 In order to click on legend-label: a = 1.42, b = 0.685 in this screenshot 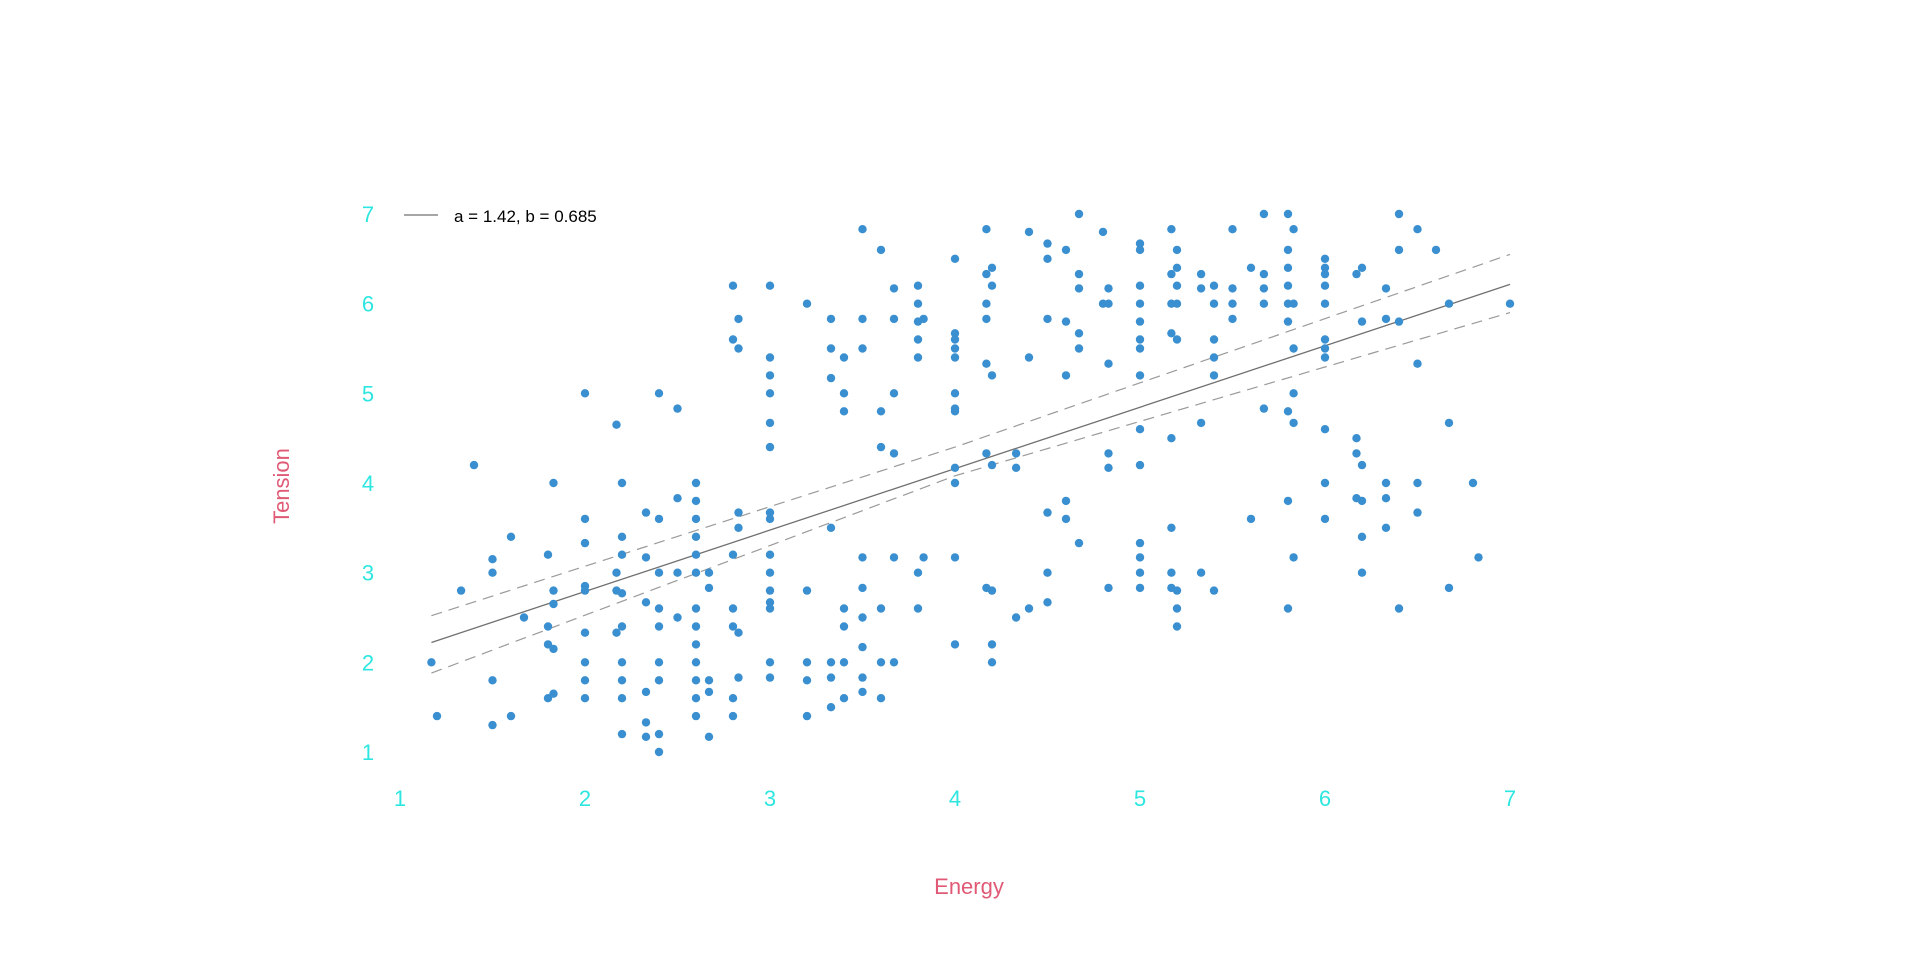, I will do `click(525, 216)`.